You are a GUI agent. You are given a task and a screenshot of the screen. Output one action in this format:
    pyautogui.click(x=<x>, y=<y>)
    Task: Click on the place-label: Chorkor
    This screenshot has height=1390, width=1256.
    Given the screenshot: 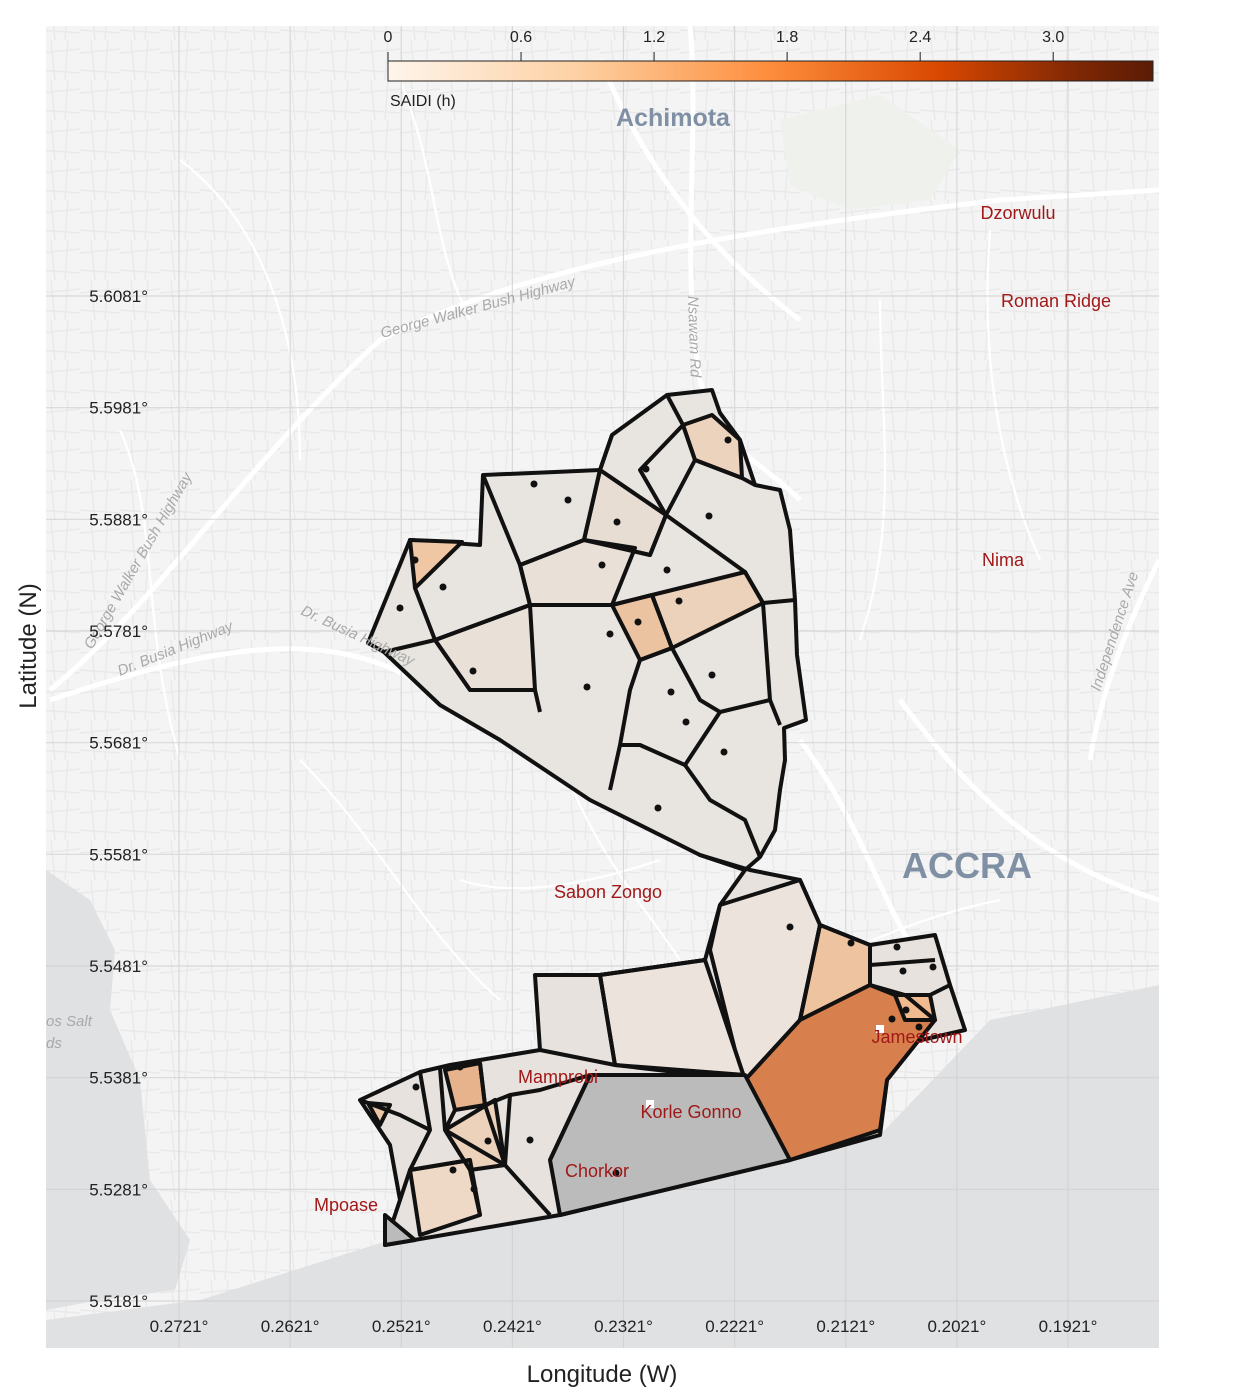 What is the action you would take?
    pyautogui.click(x=597, y=1171)
    